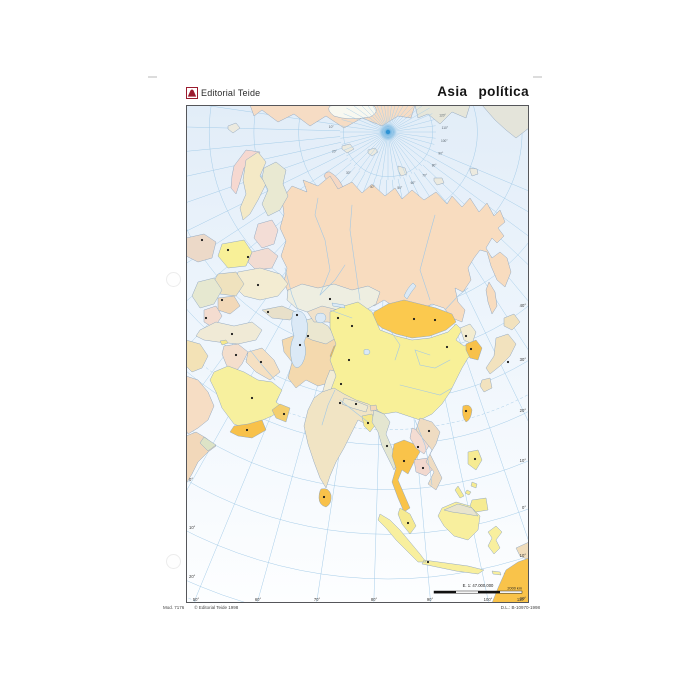  I want to click on country-india, so click(341, 438).